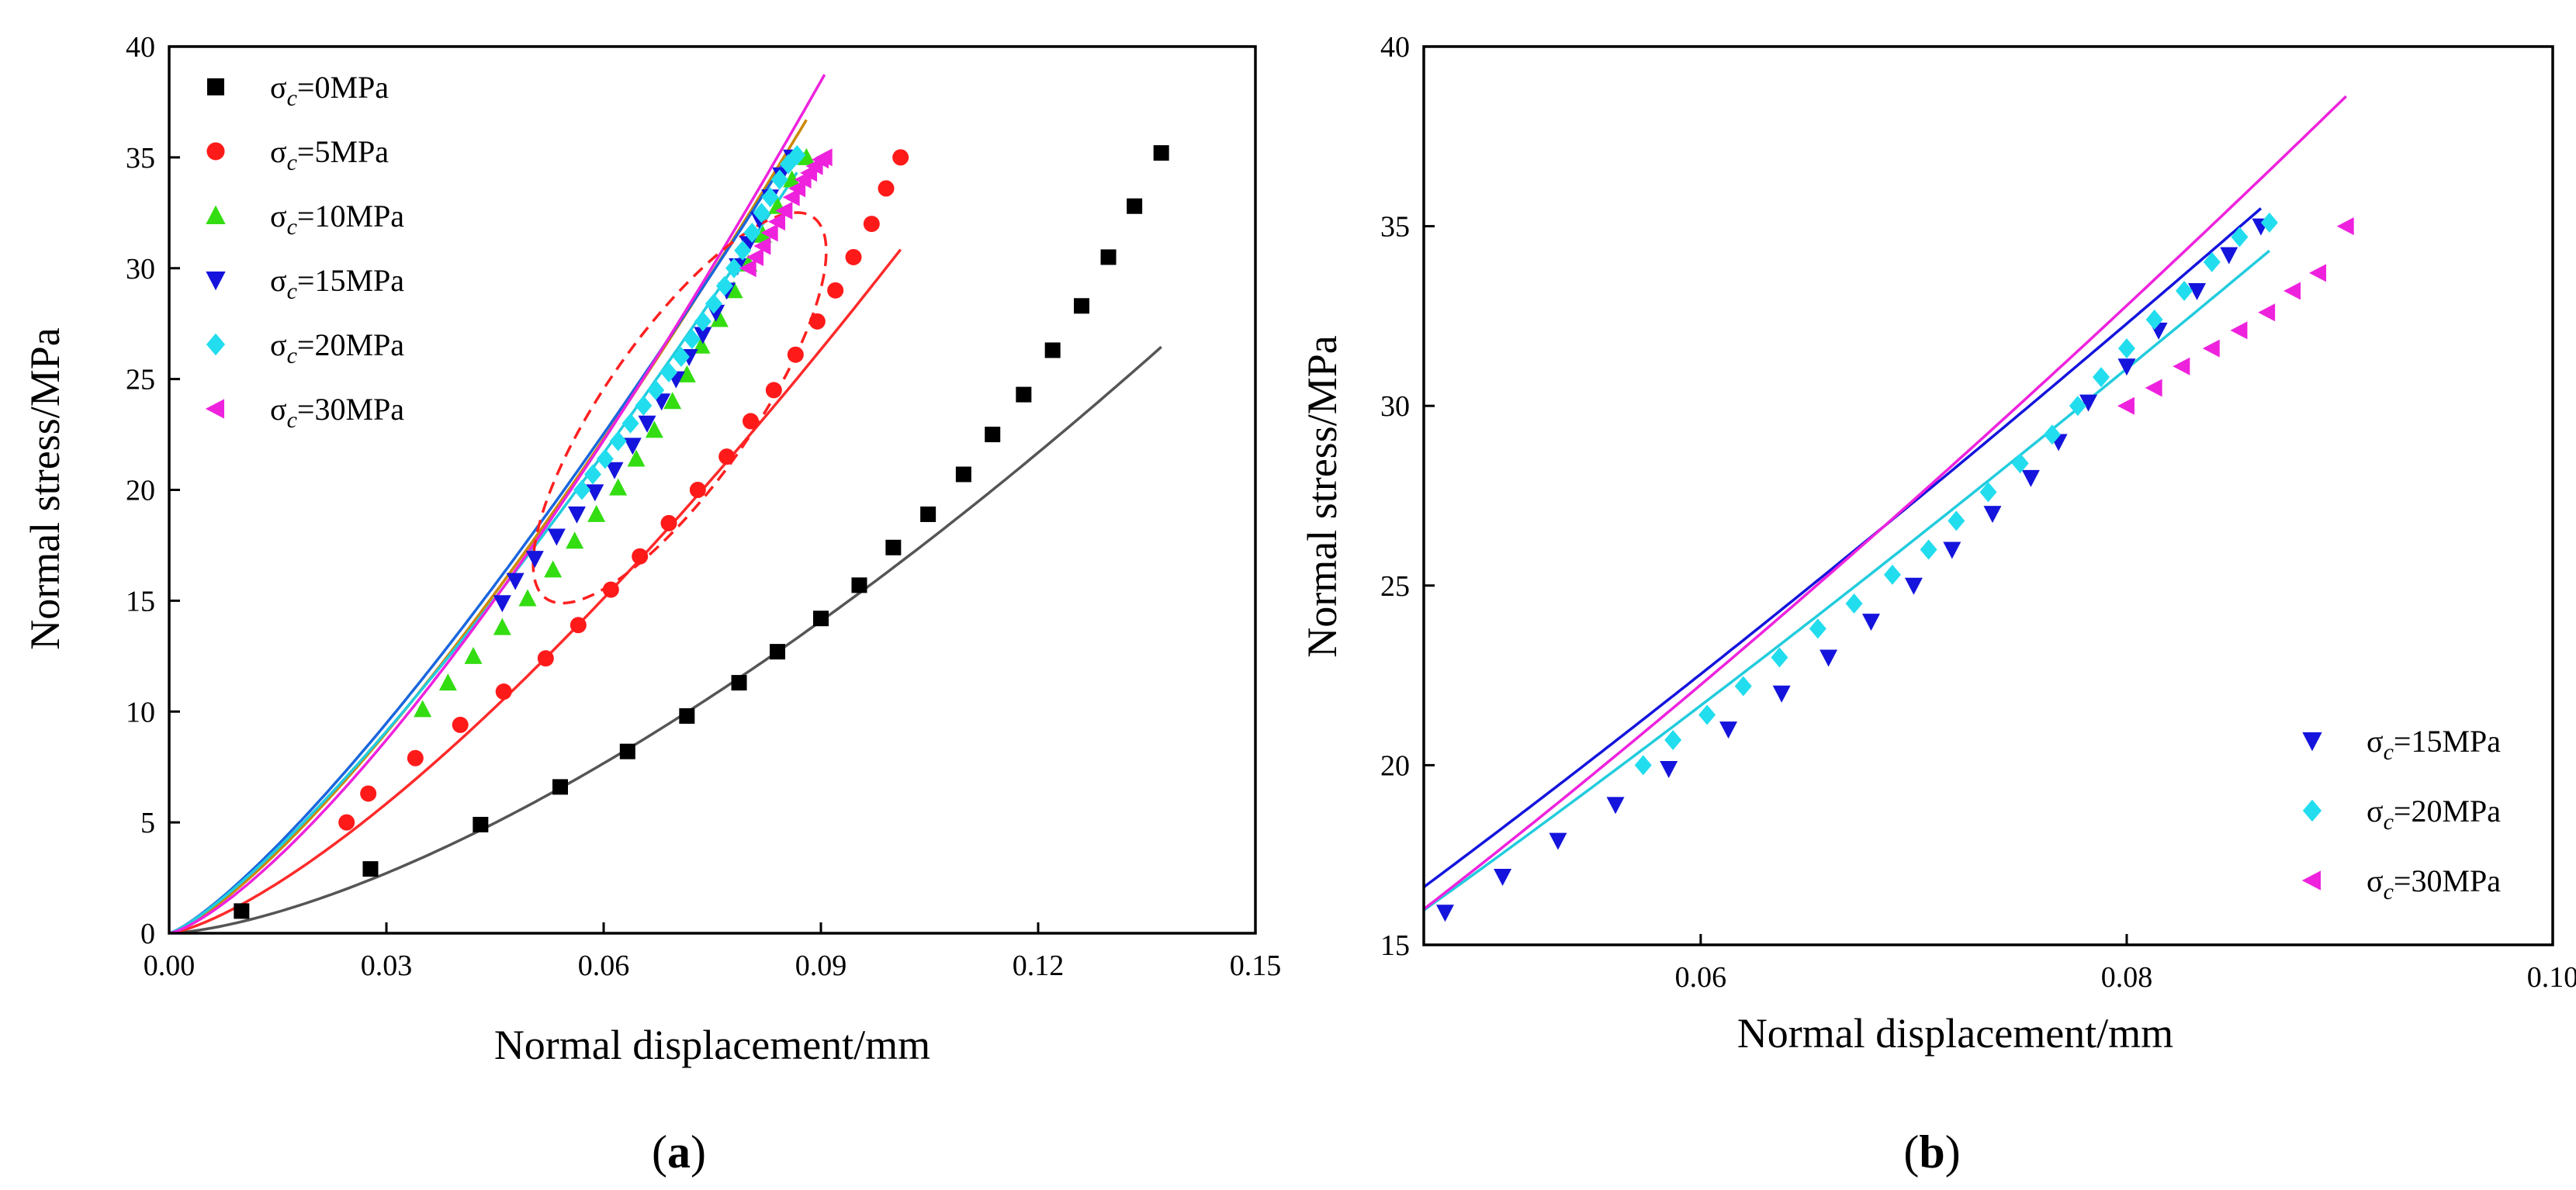 This screenshot has height=1190, width=2576. What do you see at coordinates (170, 966) in the screenshot?
I see `x-tick-label: 0.00` at bounding box center [170, 966].